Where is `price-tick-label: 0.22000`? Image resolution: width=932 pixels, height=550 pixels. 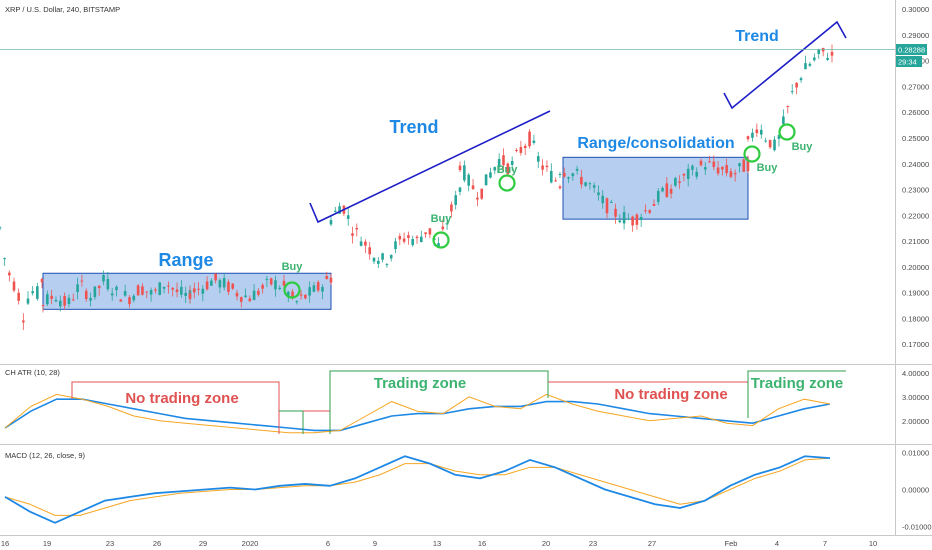
price-tick-label: 0.22000 is located at coordinates (915, 215).